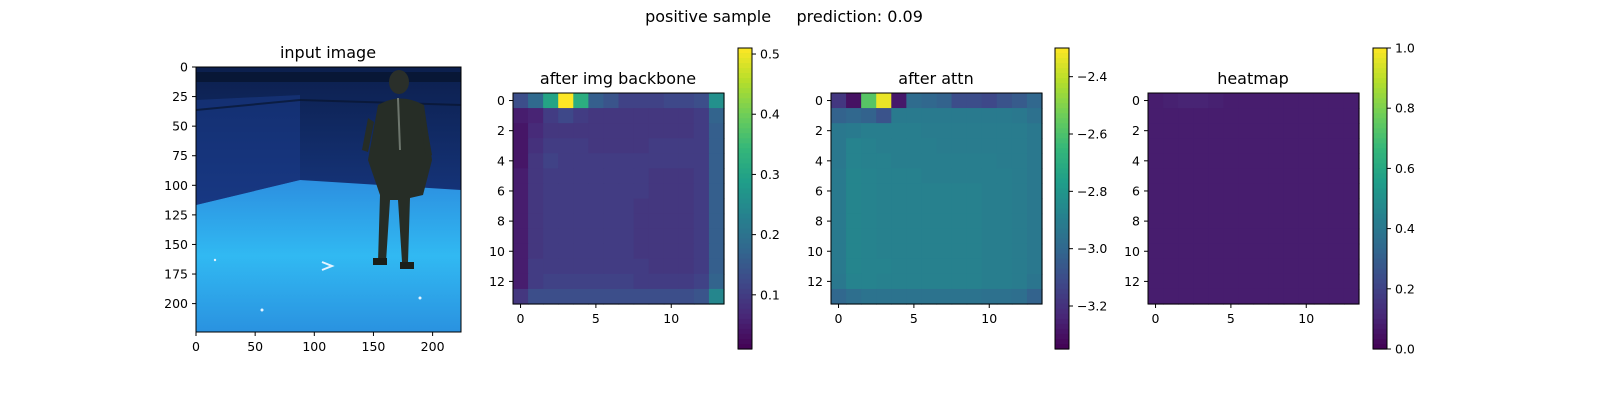  What do you see at coordinates (196, 346) in the screenshot?
I see `input-image-xtick-label: 0` at bounding box center [196, 346].